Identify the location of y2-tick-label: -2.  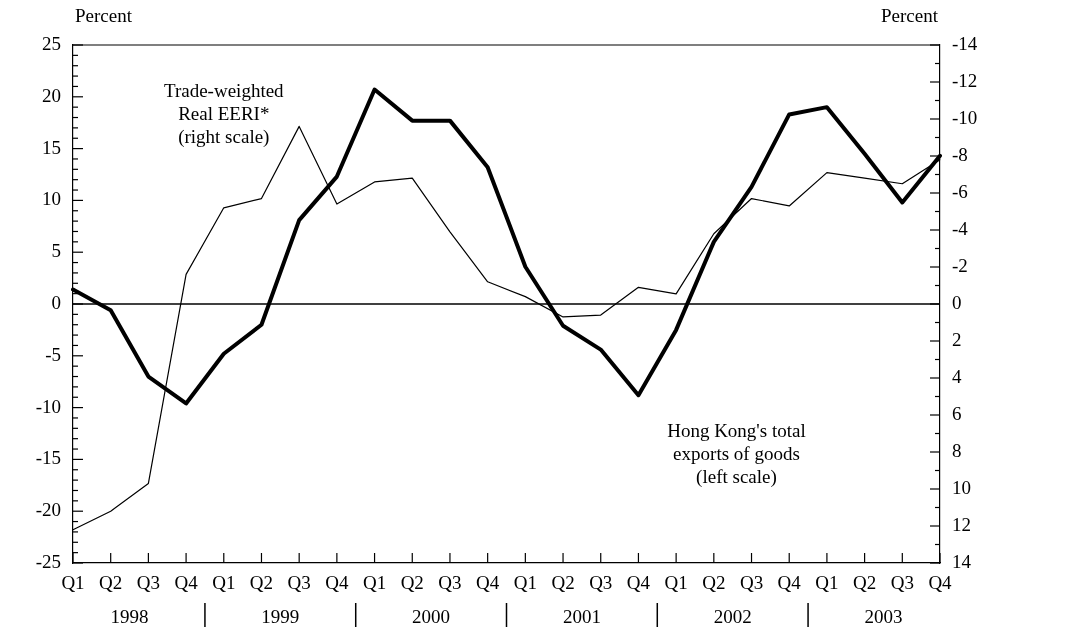
(960, 265).